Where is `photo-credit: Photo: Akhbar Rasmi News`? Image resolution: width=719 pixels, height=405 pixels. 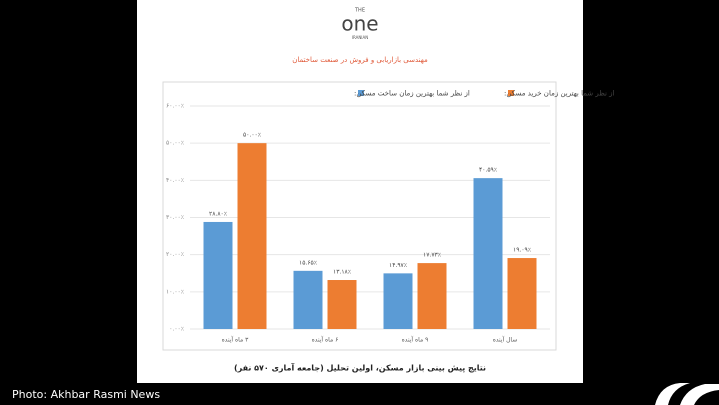
photo-credit: Photo: Akhbar Rasmi News is located at coordinates (86, 394).